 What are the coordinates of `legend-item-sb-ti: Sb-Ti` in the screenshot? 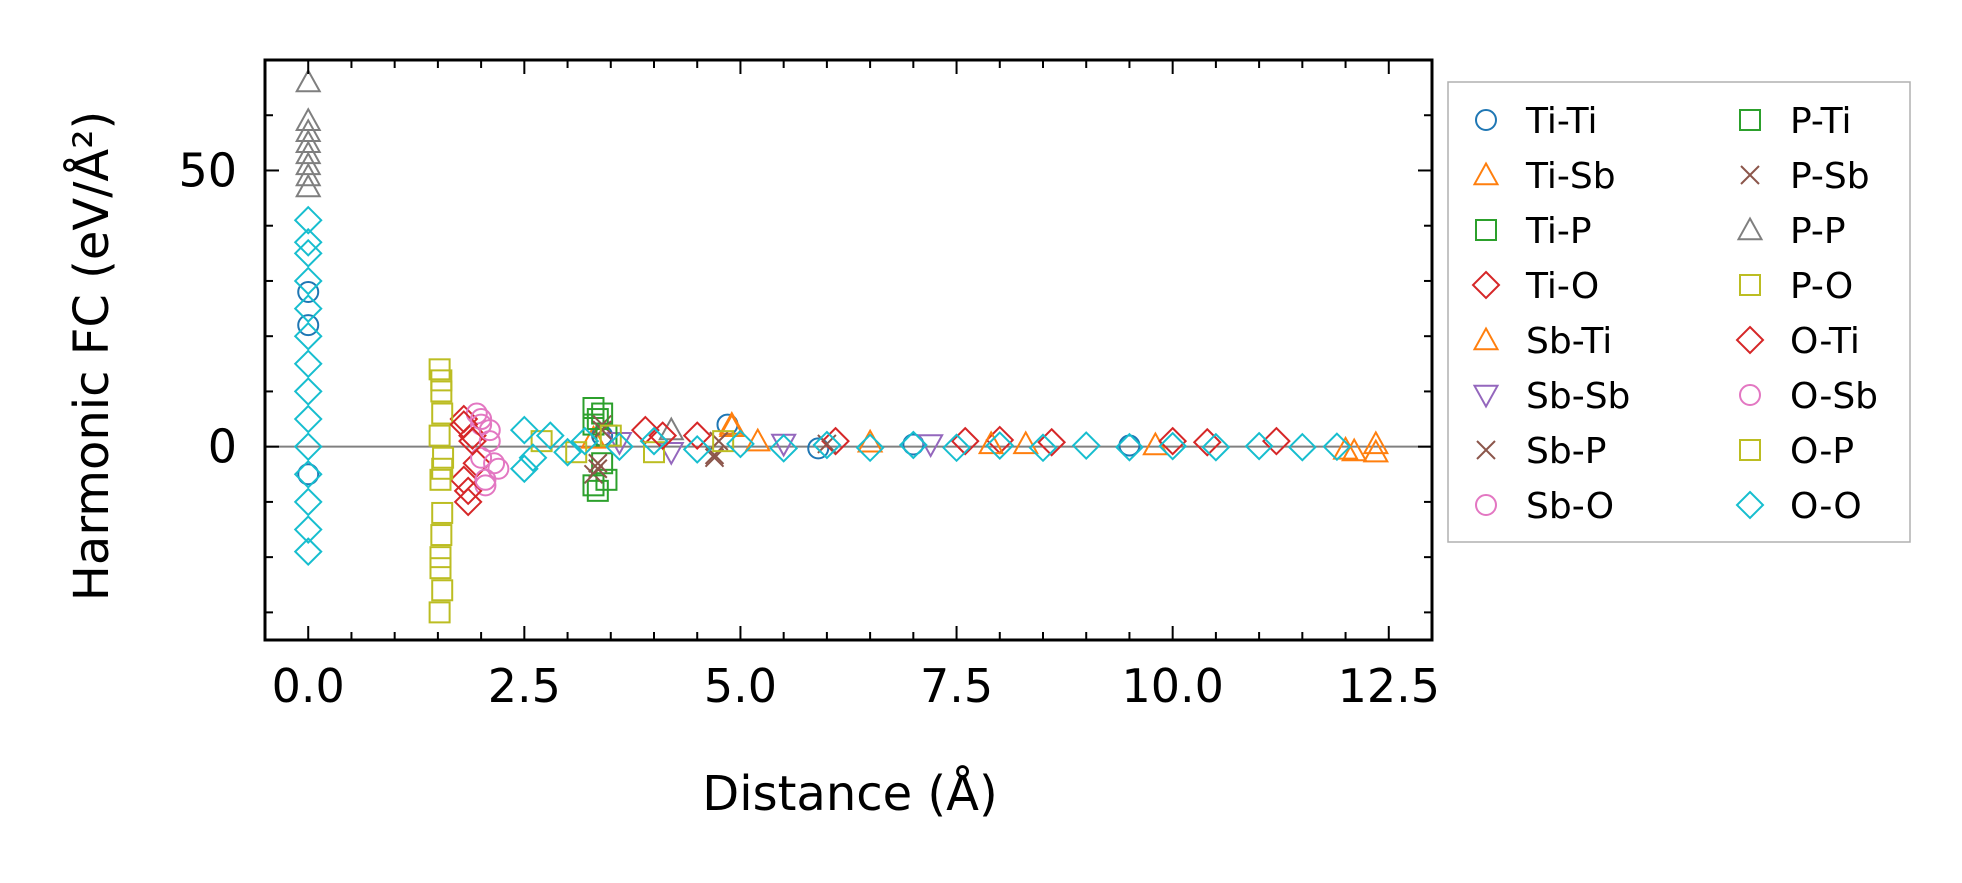 It's located at (1542, 341).